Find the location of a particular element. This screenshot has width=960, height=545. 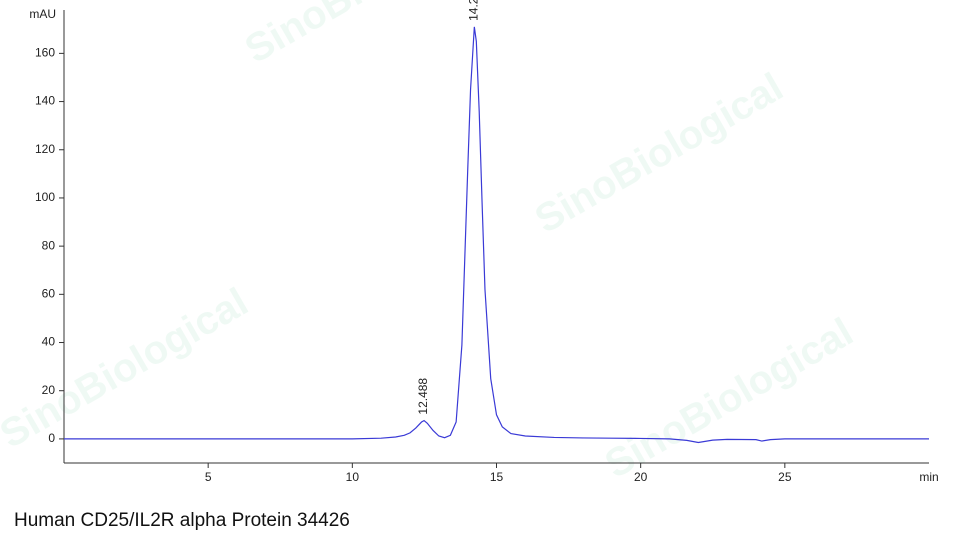

x-axis-label: min is located at coordinates (928, 477).